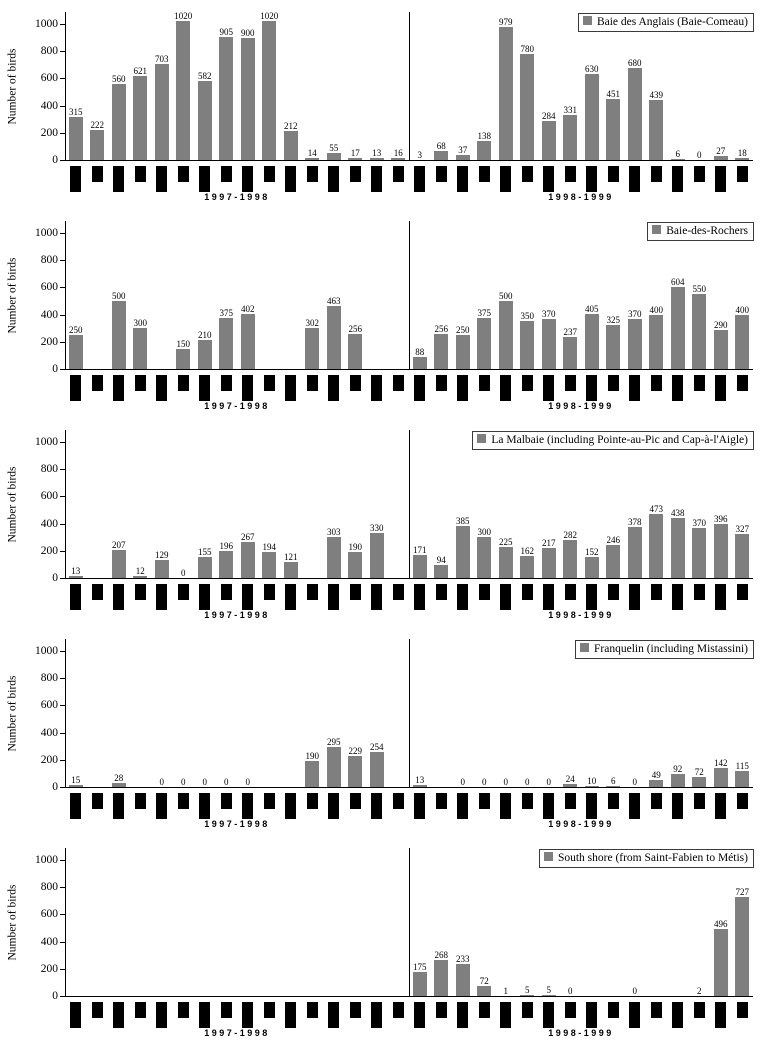 Image resolution: width=766 pixels, height=1046 pixels. I want to click on y-tick-label: 1000, so click(46, 860).